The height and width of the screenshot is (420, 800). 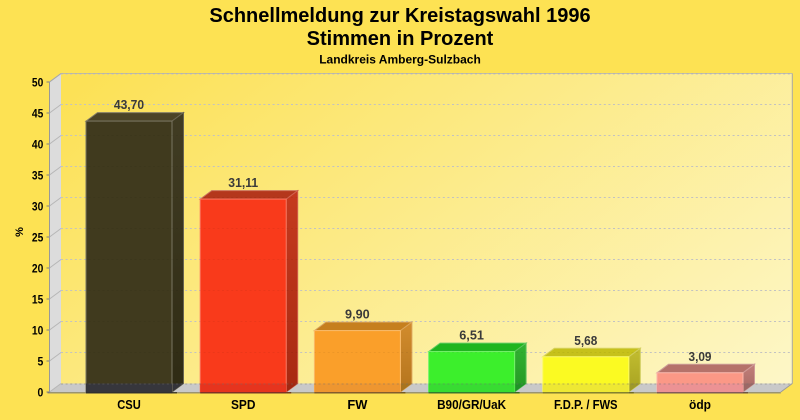 I want to click on svg-text: 6,51, so click(x=471, y=335).